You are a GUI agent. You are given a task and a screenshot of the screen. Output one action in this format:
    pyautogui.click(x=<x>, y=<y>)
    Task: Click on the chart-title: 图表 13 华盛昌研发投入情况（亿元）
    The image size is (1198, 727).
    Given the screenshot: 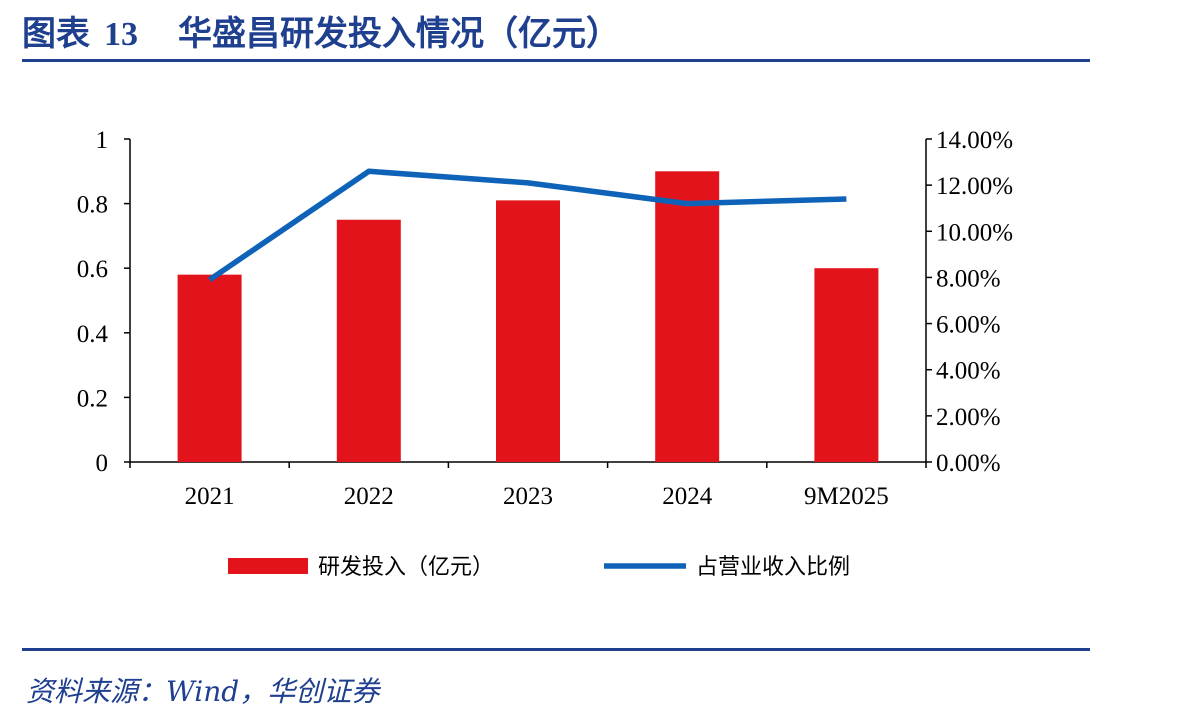 What is the action you would take?
    pyautogui.click(x=321, y=30)
    